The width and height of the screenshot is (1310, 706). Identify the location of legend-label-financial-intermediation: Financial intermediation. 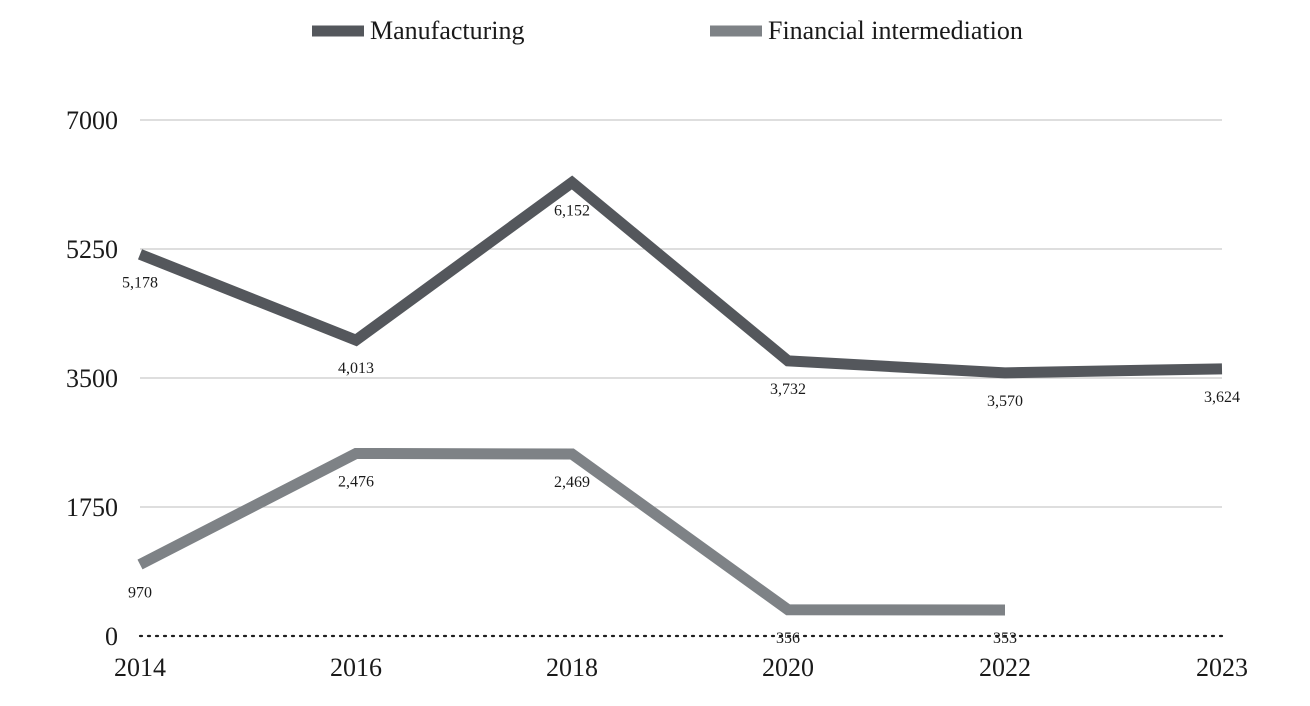
(895, 30).